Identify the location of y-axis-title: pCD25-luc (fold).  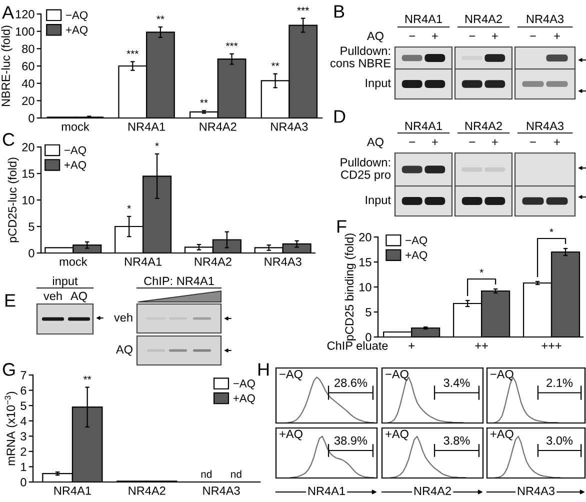
(13, 200).